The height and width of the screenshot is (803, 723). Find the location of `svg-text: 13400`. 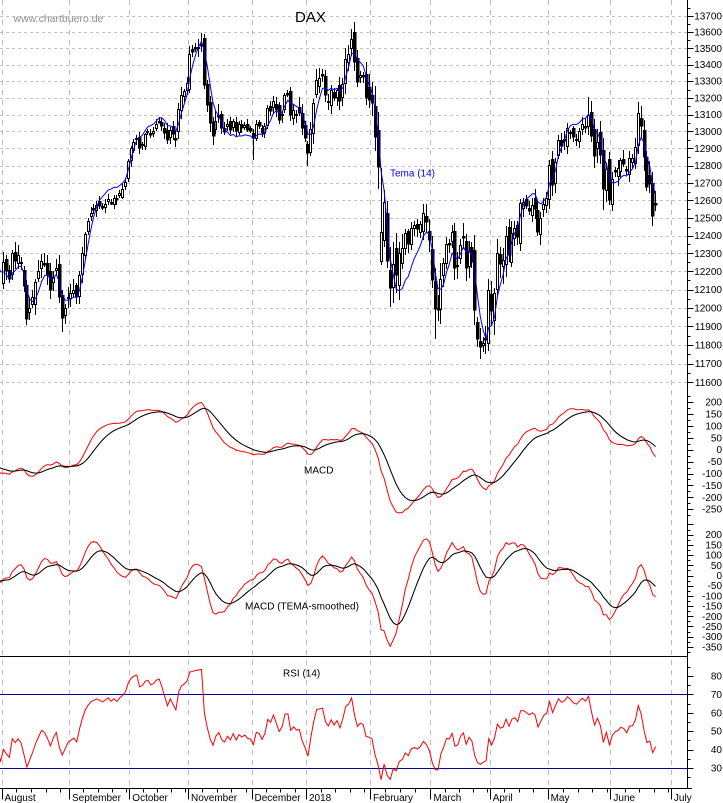

svg-text: 13400 is located at coordinates (708, 65).